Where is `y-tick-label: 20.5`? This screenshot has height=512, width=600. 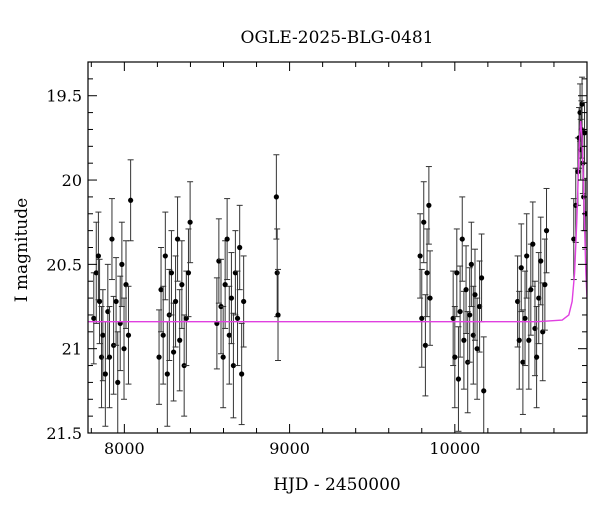 y-tick-label: 20.5 is located at coordinates (64, 264).